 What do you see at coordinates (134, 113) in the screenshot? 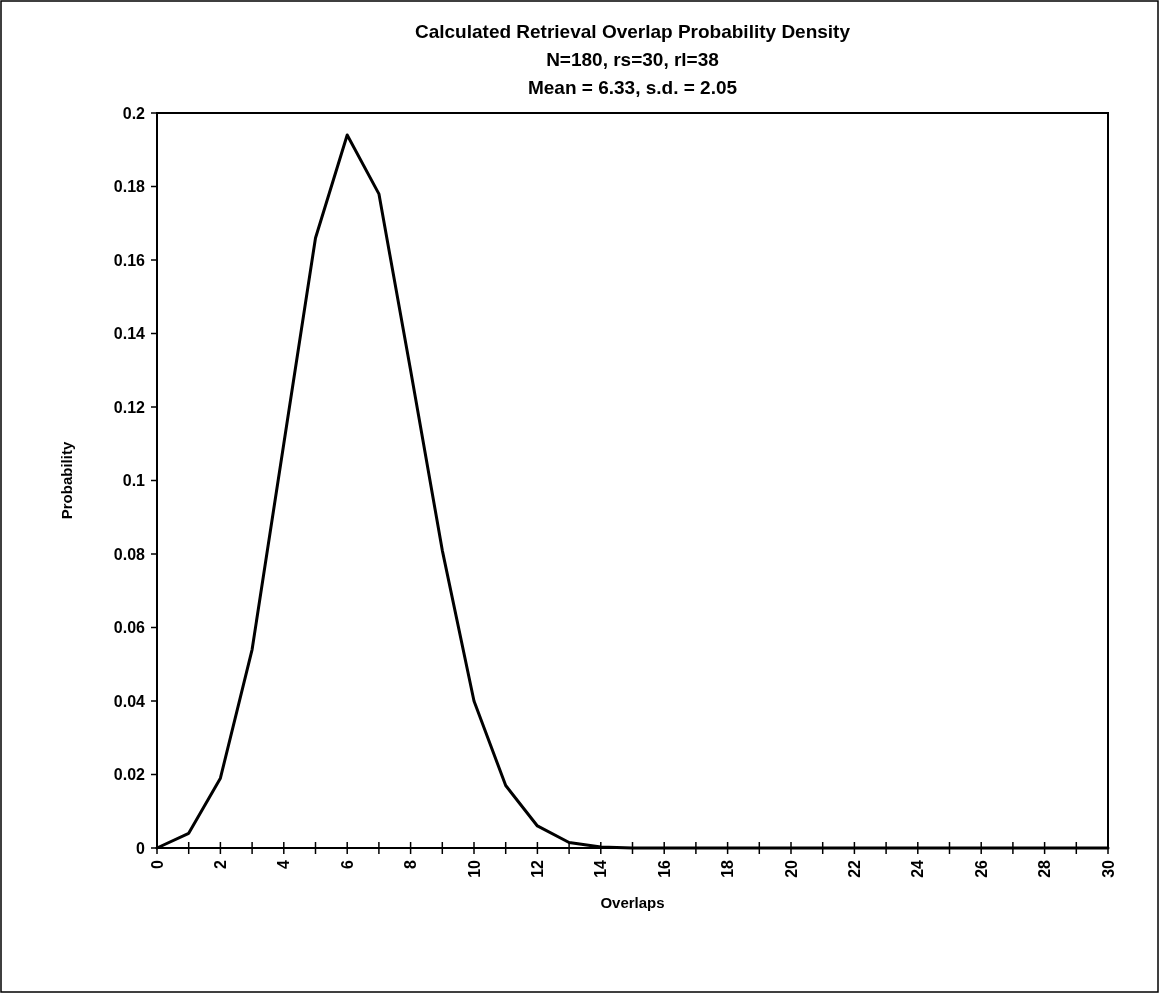
I see `y-tick-label: 0.2` at bounding box center [134, 113].